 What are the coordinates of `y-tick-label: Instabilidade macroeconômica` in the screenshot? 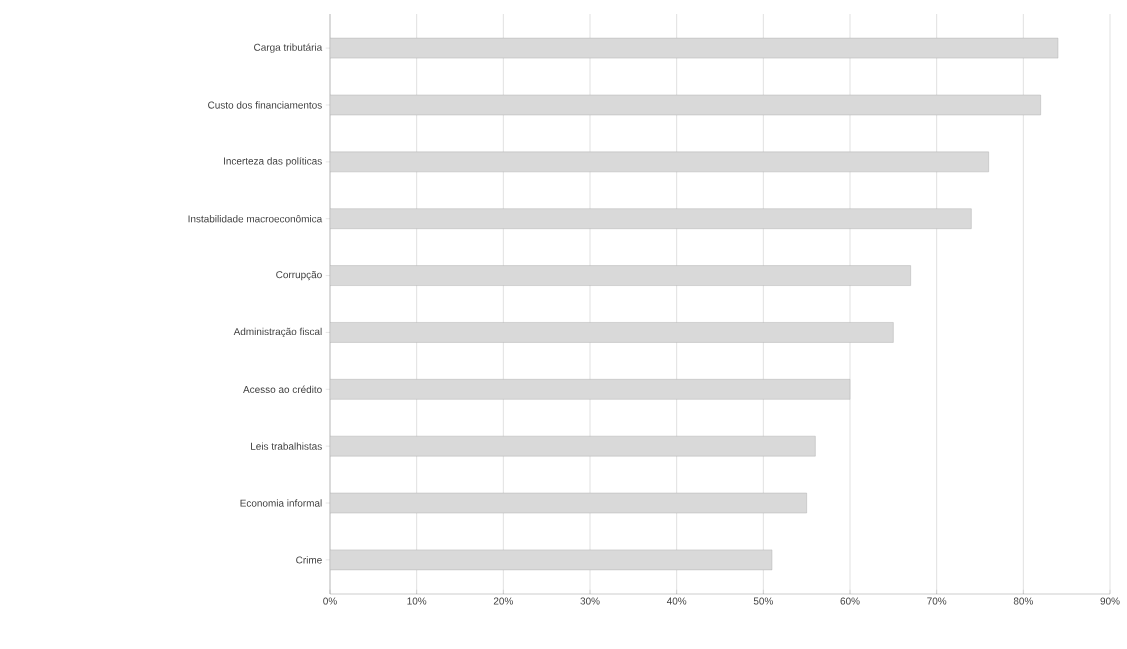 It's located at (255, 219).